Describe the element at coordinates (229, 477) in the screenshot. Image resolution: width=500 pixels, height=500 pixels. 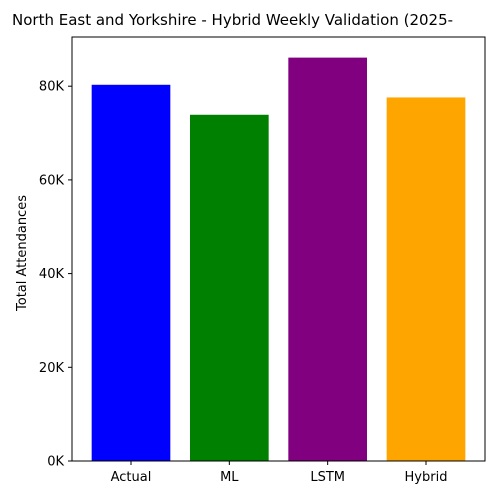
I see `x-tick-label: ML` at that location.